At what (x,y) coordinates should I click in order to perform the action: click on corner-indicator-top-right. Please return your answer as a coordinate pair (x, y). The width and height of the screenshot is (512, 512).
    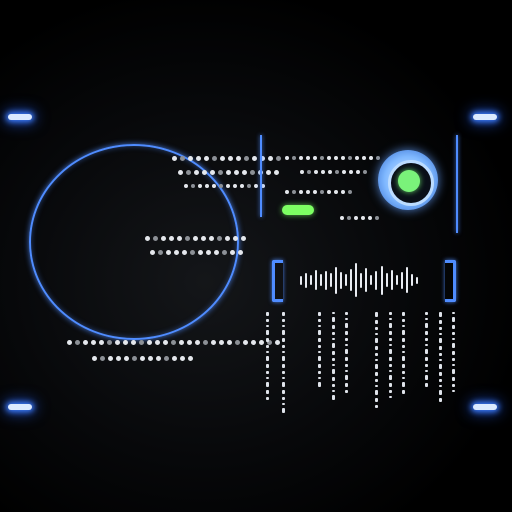
    Looking at the image, I should click on (485, 117).